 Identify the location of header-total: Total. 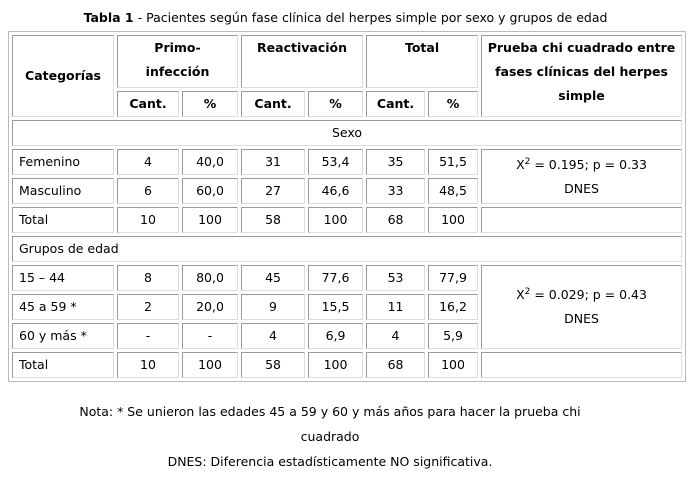
(422, 61).